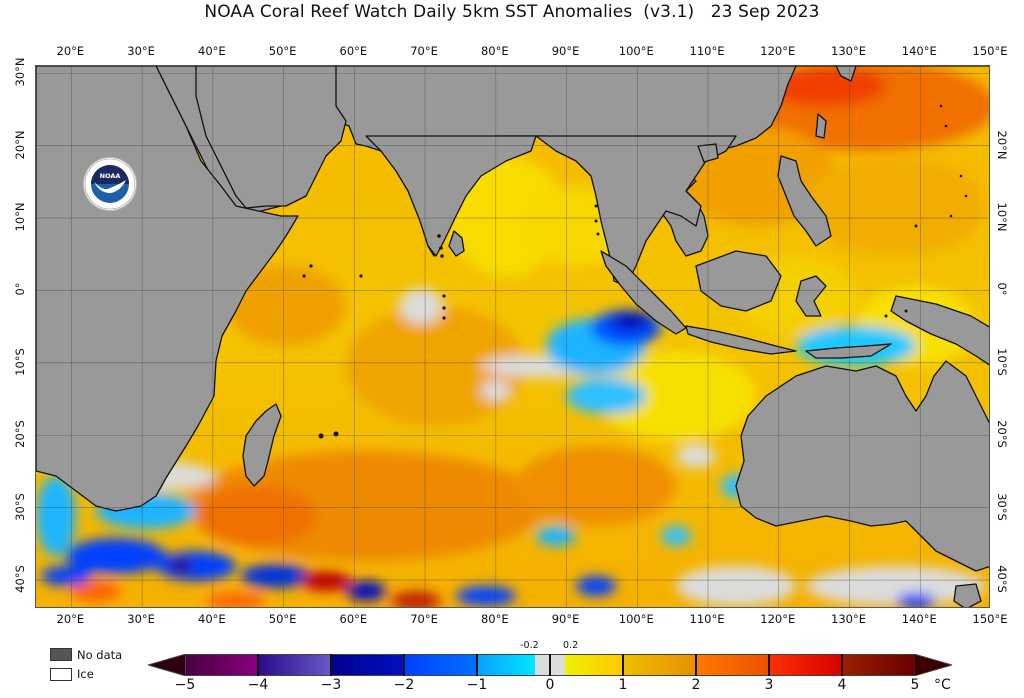 Image resolution: width=1024 pixels, height=698 pixels. Describe the element at coordinates (70, 619) in the screenshot. I see `lon-tick-bottom: 20°E` at that location.